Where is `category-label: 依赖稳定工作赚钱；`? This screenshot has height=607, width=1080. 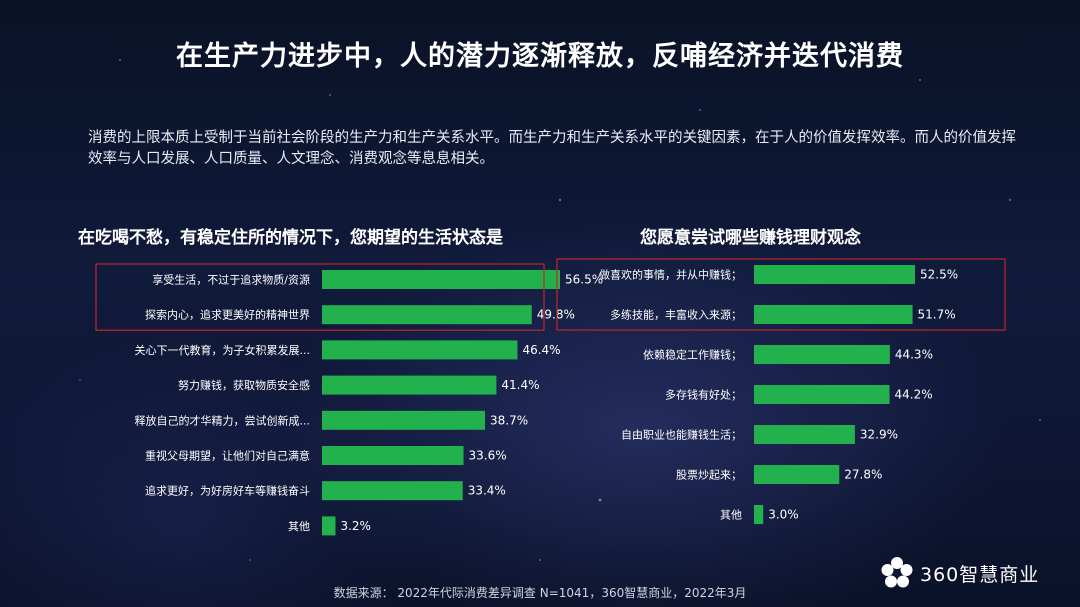
category-label: 依赖稳定工作赚钱； is located at coordinates (692, 355).